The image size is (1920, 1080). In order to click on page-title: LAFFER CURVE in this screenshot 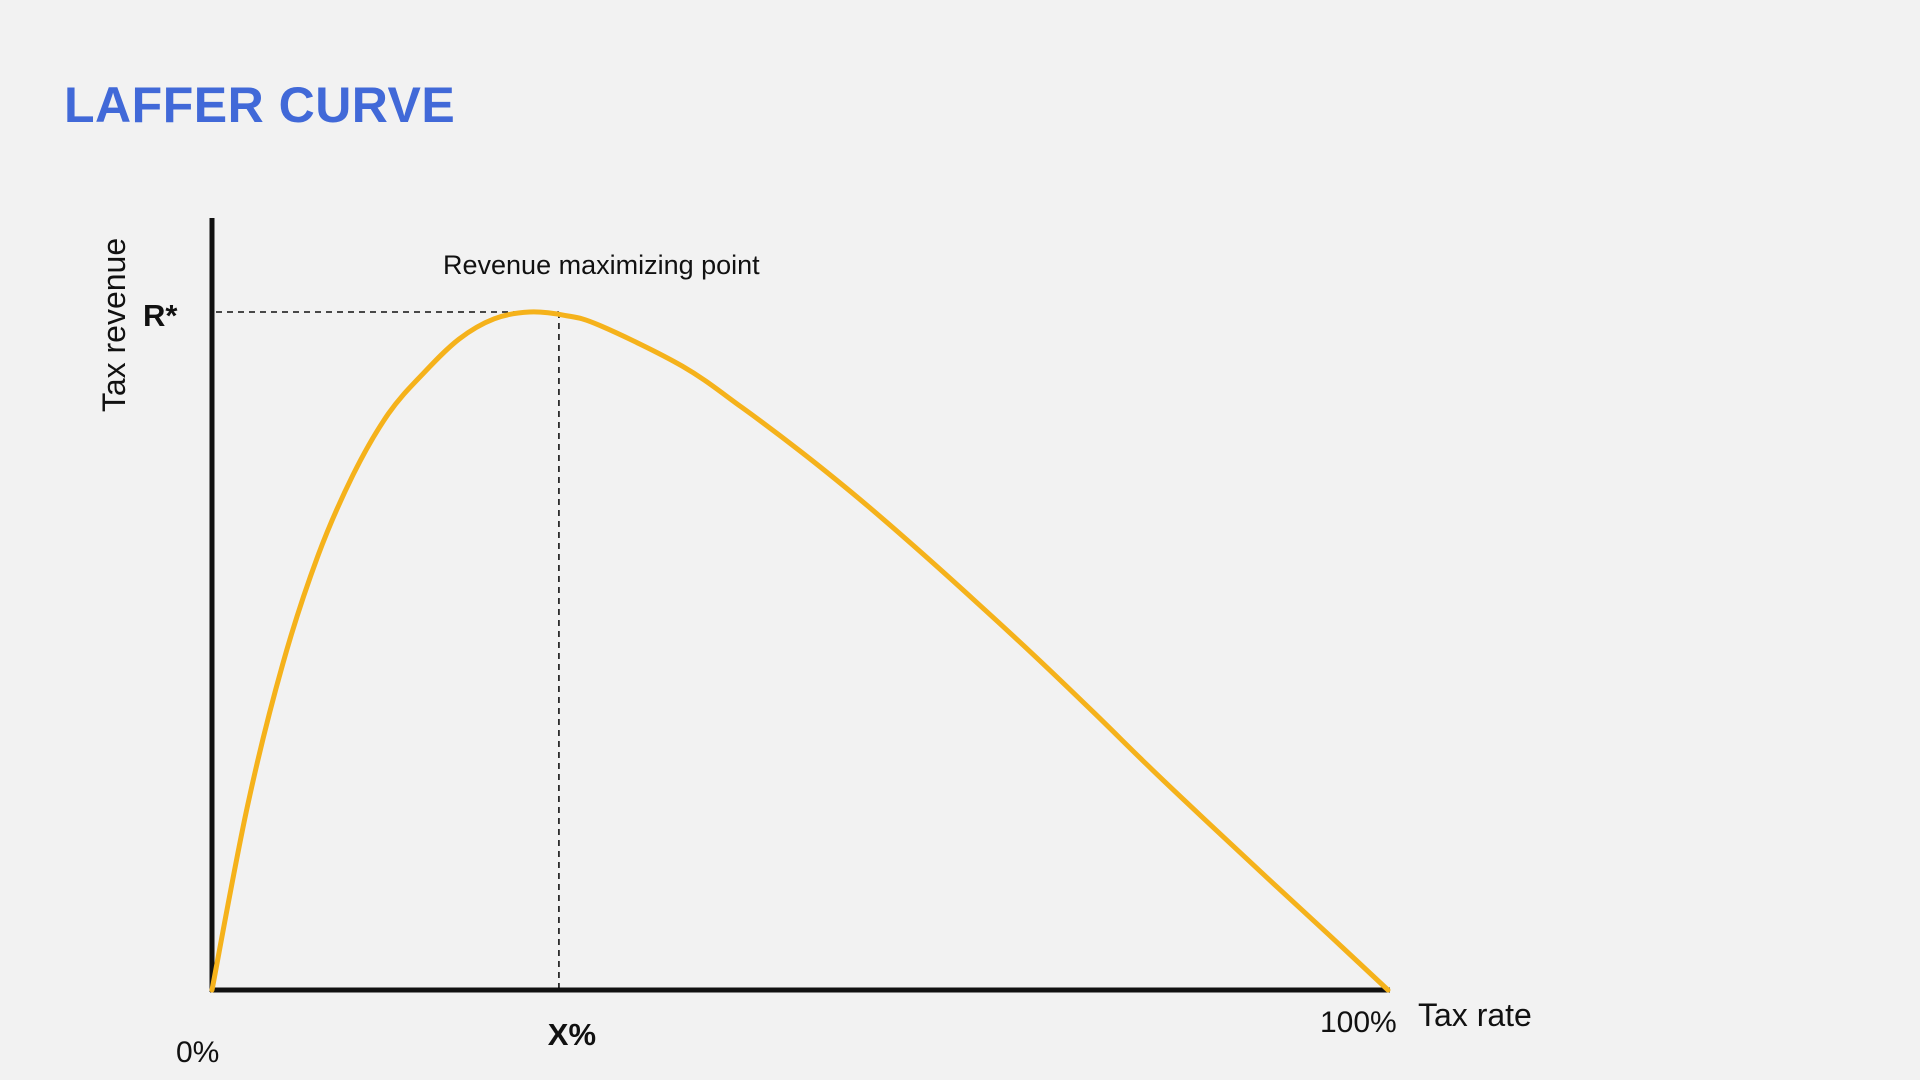, I will do `click(260, 105)`.